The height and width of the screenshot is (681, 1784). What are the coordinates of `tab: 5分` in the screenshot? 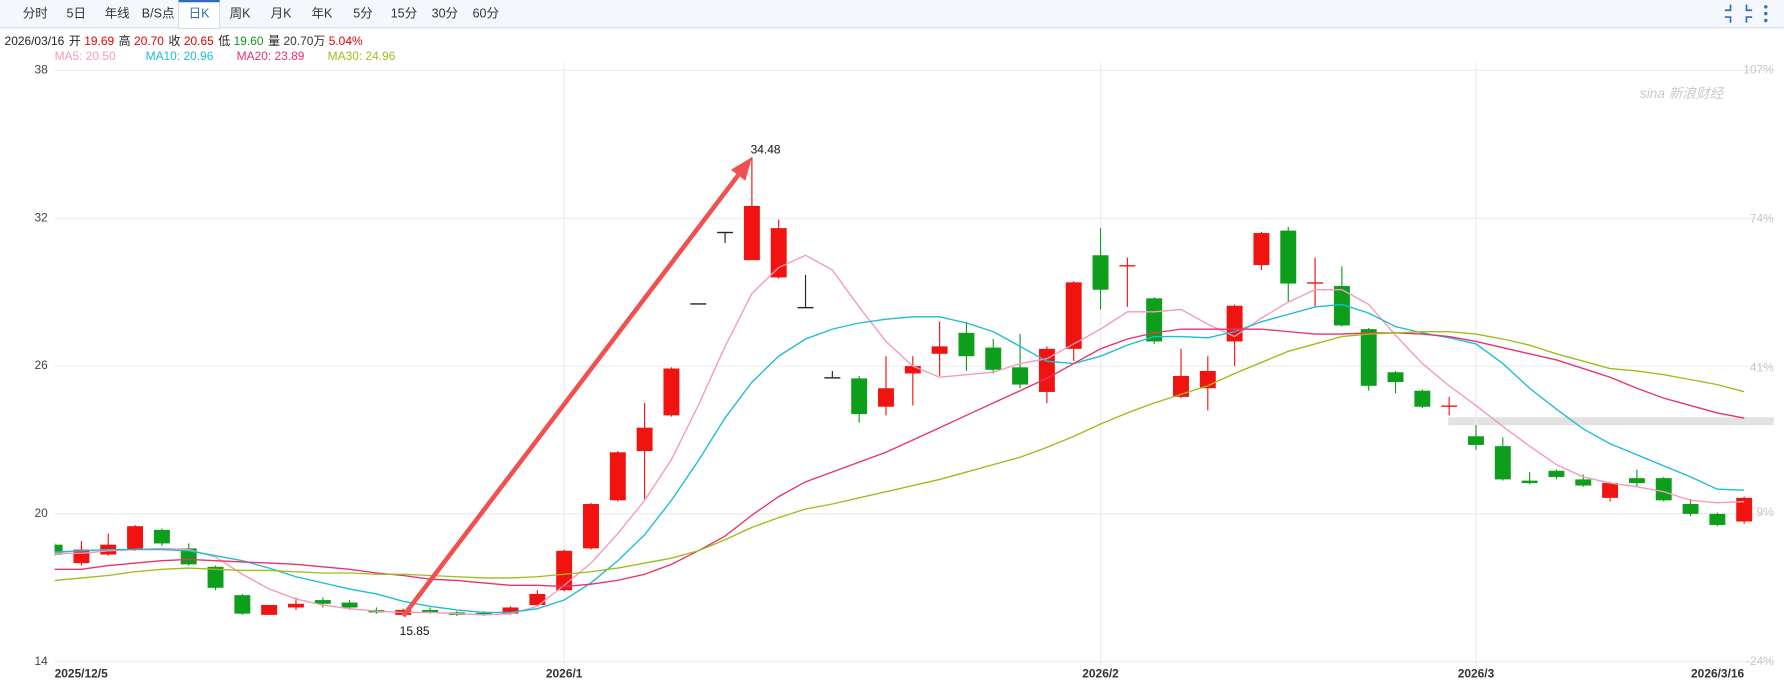 It's located at (362, 14).